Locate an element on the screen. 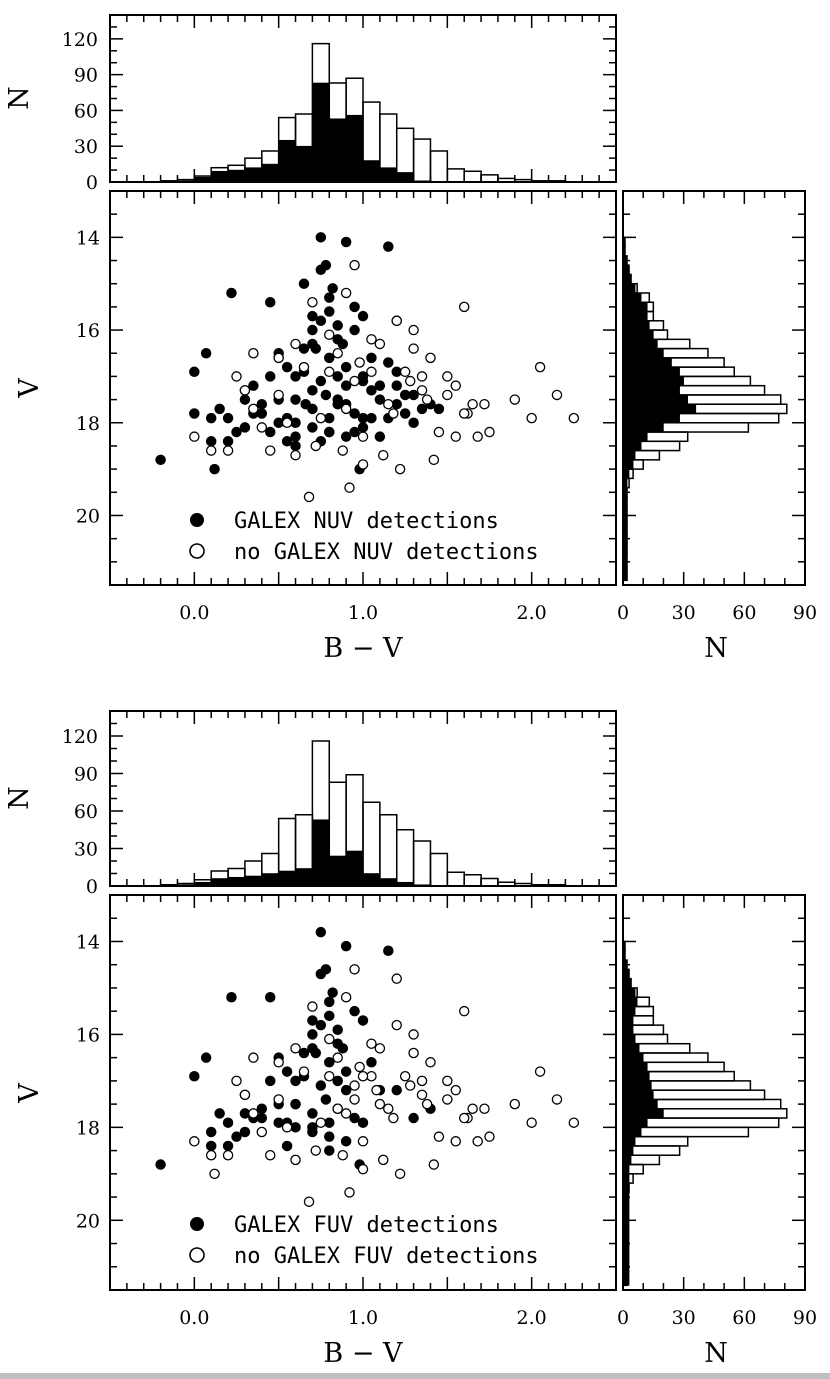 This screenshot has height=1379, width=830. scatter-x-tick-label: 2.0 is located at coordinates (532, 1318).